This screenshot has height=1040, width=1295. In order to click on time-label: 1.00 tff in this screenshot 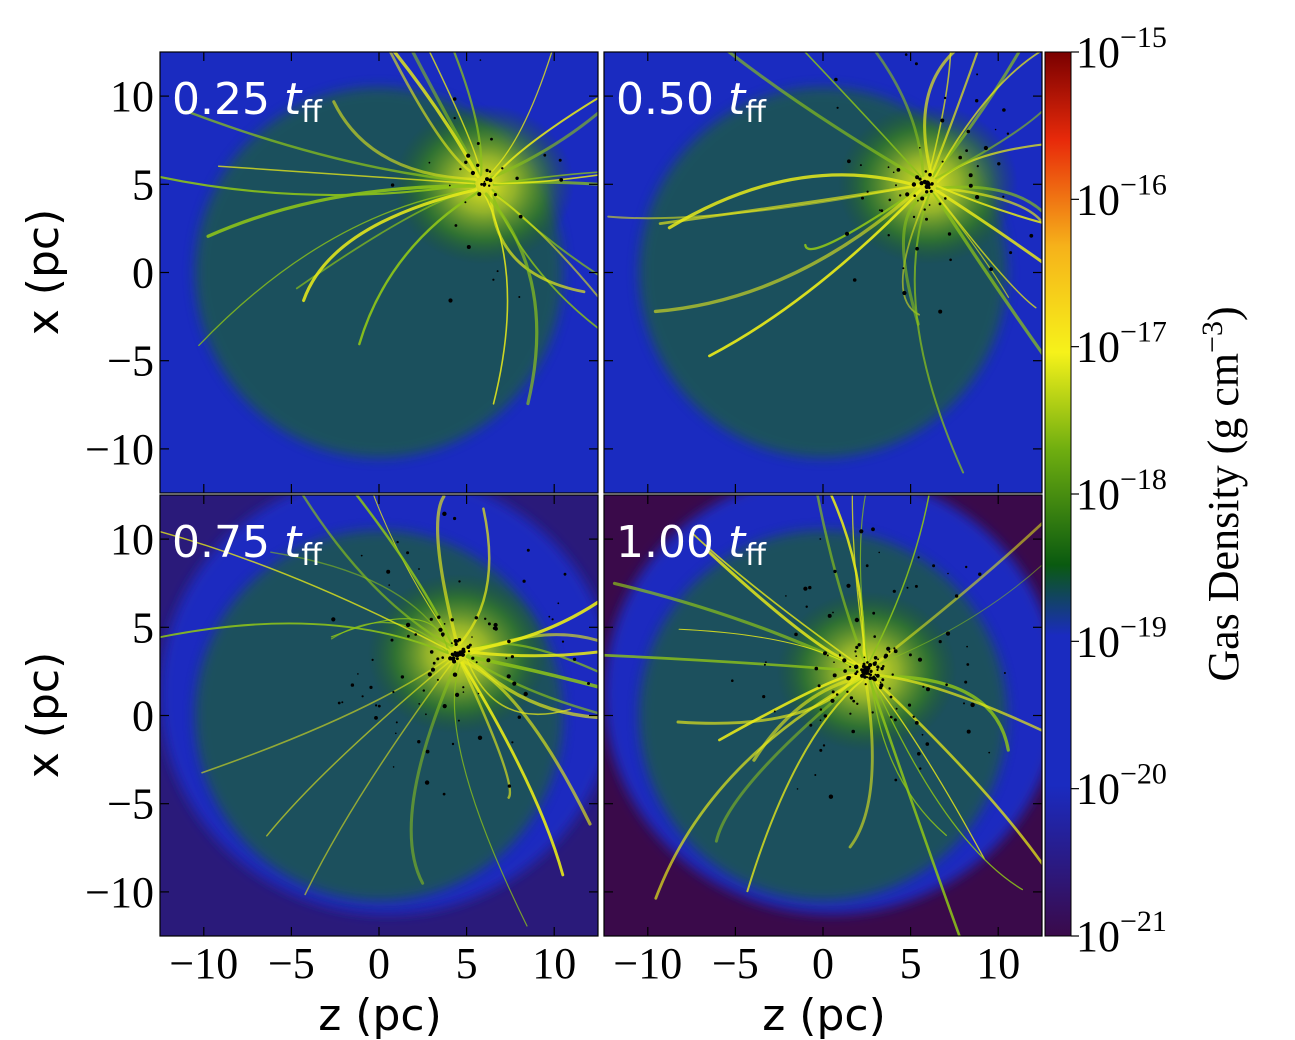, I will do `click(691, 545)`.